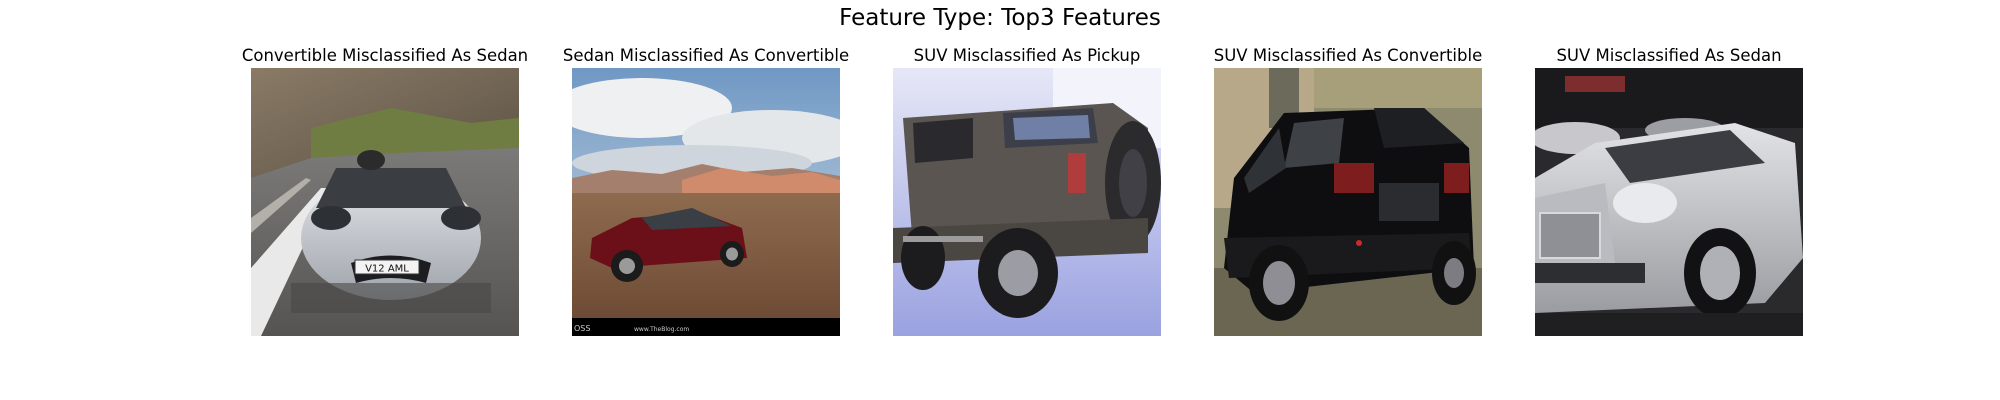 This screenshot has height=400, width=2000. I want to click on license-plate: V12 AML, so click(387, 269).